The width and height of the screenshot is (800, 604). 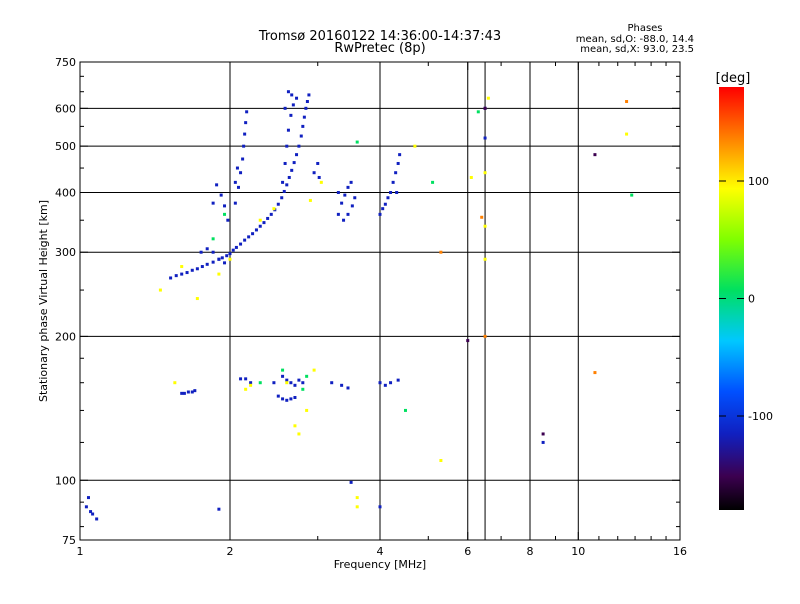 What do you see at coordinates (746, 299) in the screenshot?
I see `colorbar-ticks: 100 0 -100` at bounding box center [746, 299].